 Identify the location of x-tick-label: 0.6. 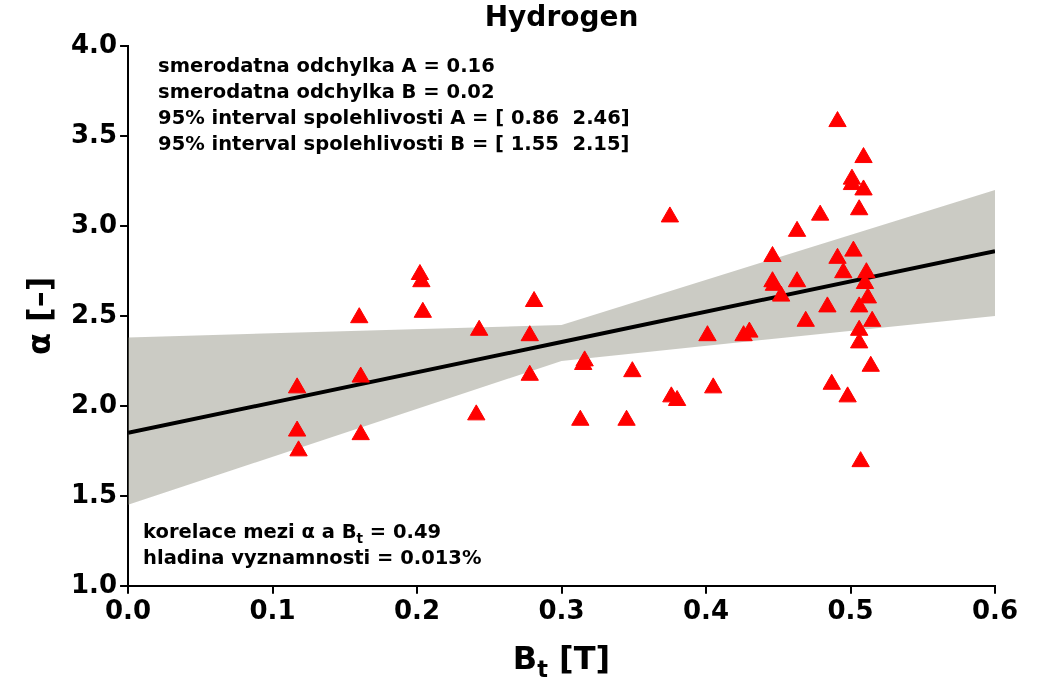
(995, 610).